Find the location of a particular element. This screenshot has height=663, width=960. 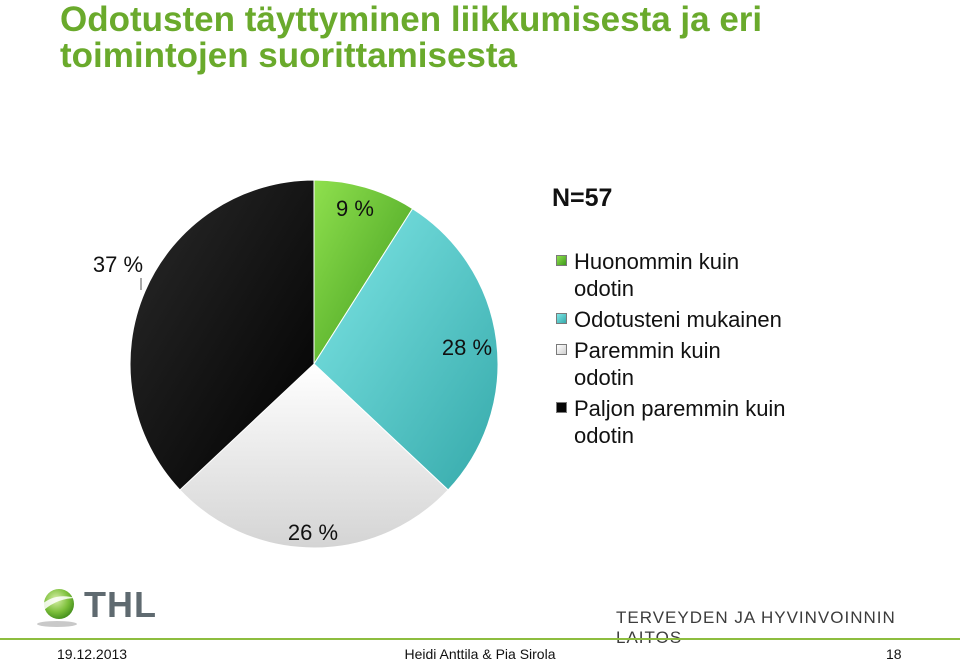

legend-item: Paremmin kuin odotin is located at coordinates (671, 364).